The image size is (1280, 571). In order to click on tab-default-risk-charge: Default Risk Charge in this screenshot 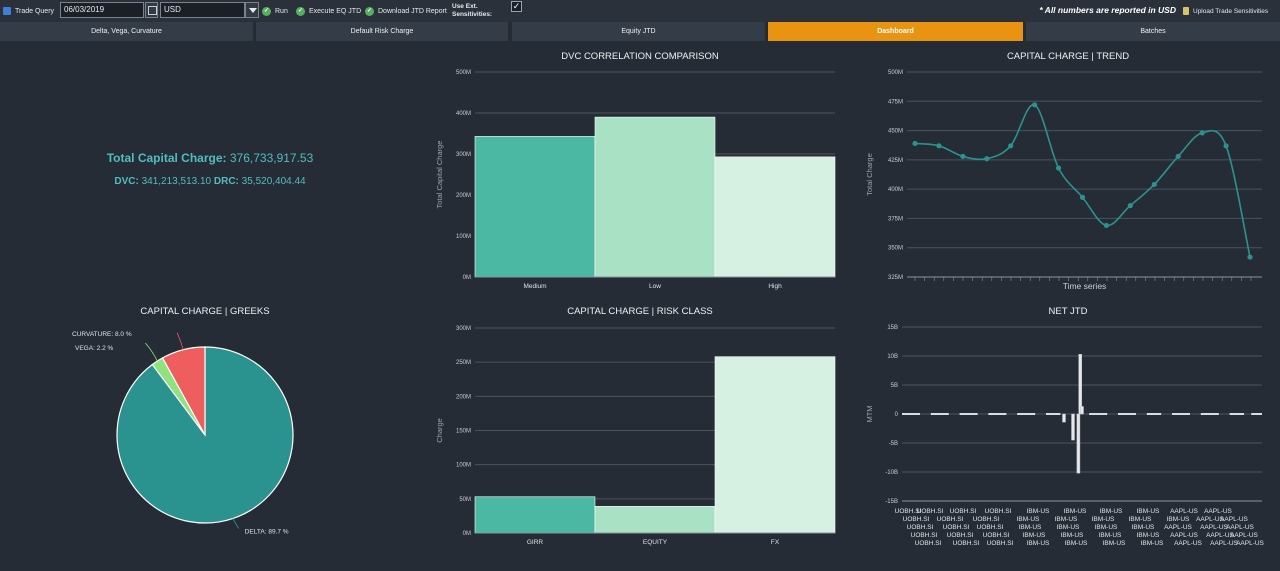, I will do `click(382, 31)`.